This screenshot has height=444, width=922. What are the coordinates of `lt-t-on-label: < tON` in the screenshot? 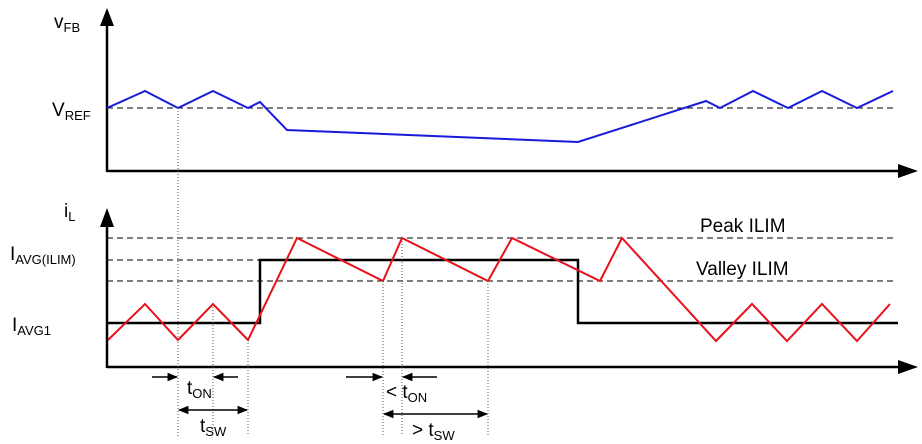 It's located at (406, 393).